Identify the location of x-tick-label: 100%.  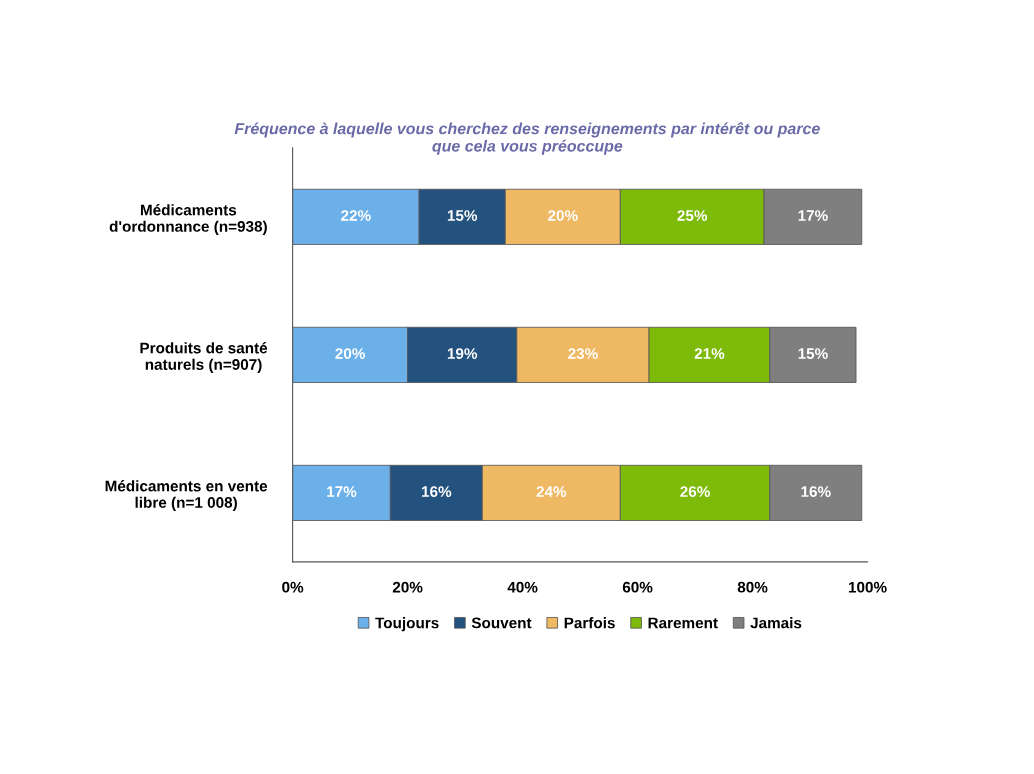
(867, 587).